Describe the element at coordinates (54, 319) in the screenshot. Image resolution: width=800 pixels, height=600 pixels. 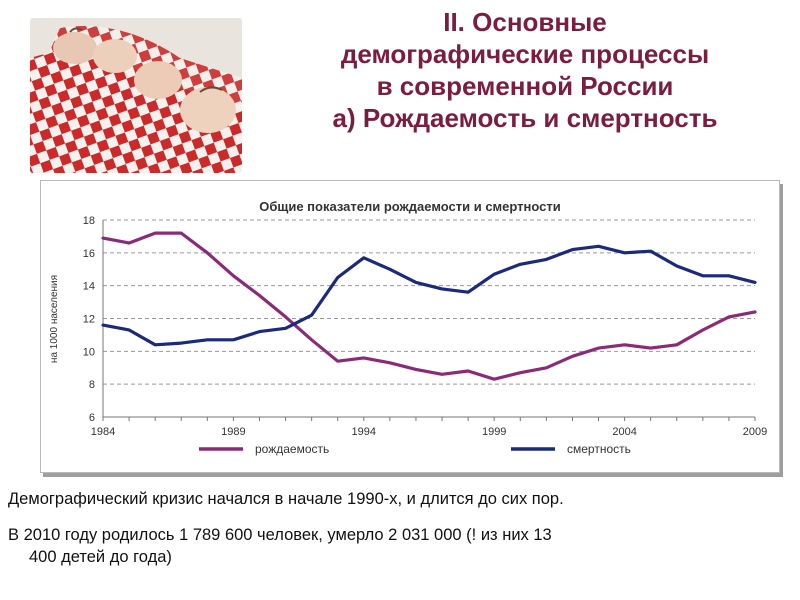
I see `y-axis-label: на 1000 населения` at that location.